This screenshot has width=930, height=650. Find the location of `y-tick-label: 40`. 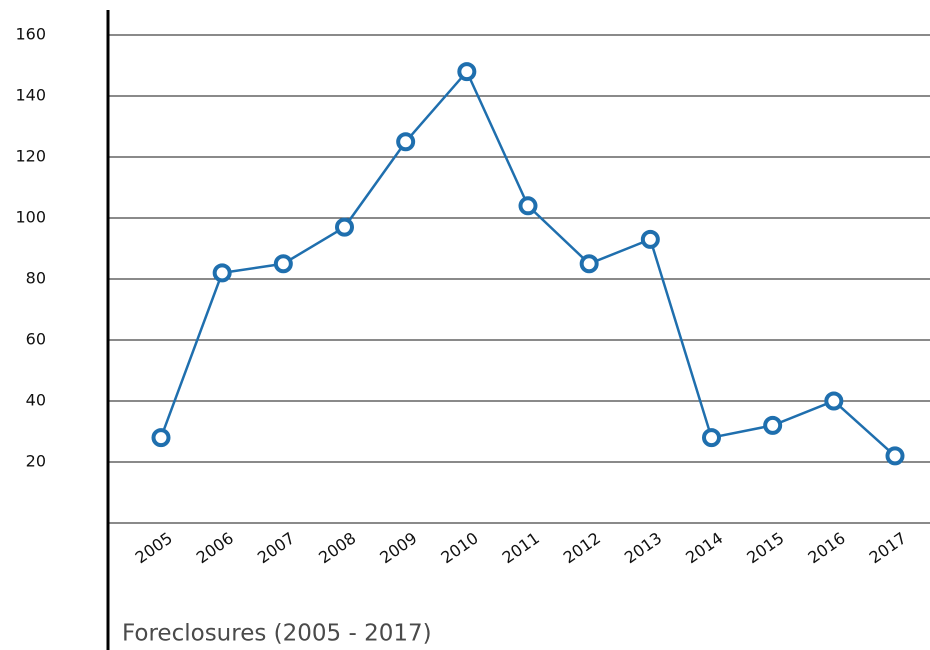

y-tick-label: 40 is located at coordinates (36, 400).